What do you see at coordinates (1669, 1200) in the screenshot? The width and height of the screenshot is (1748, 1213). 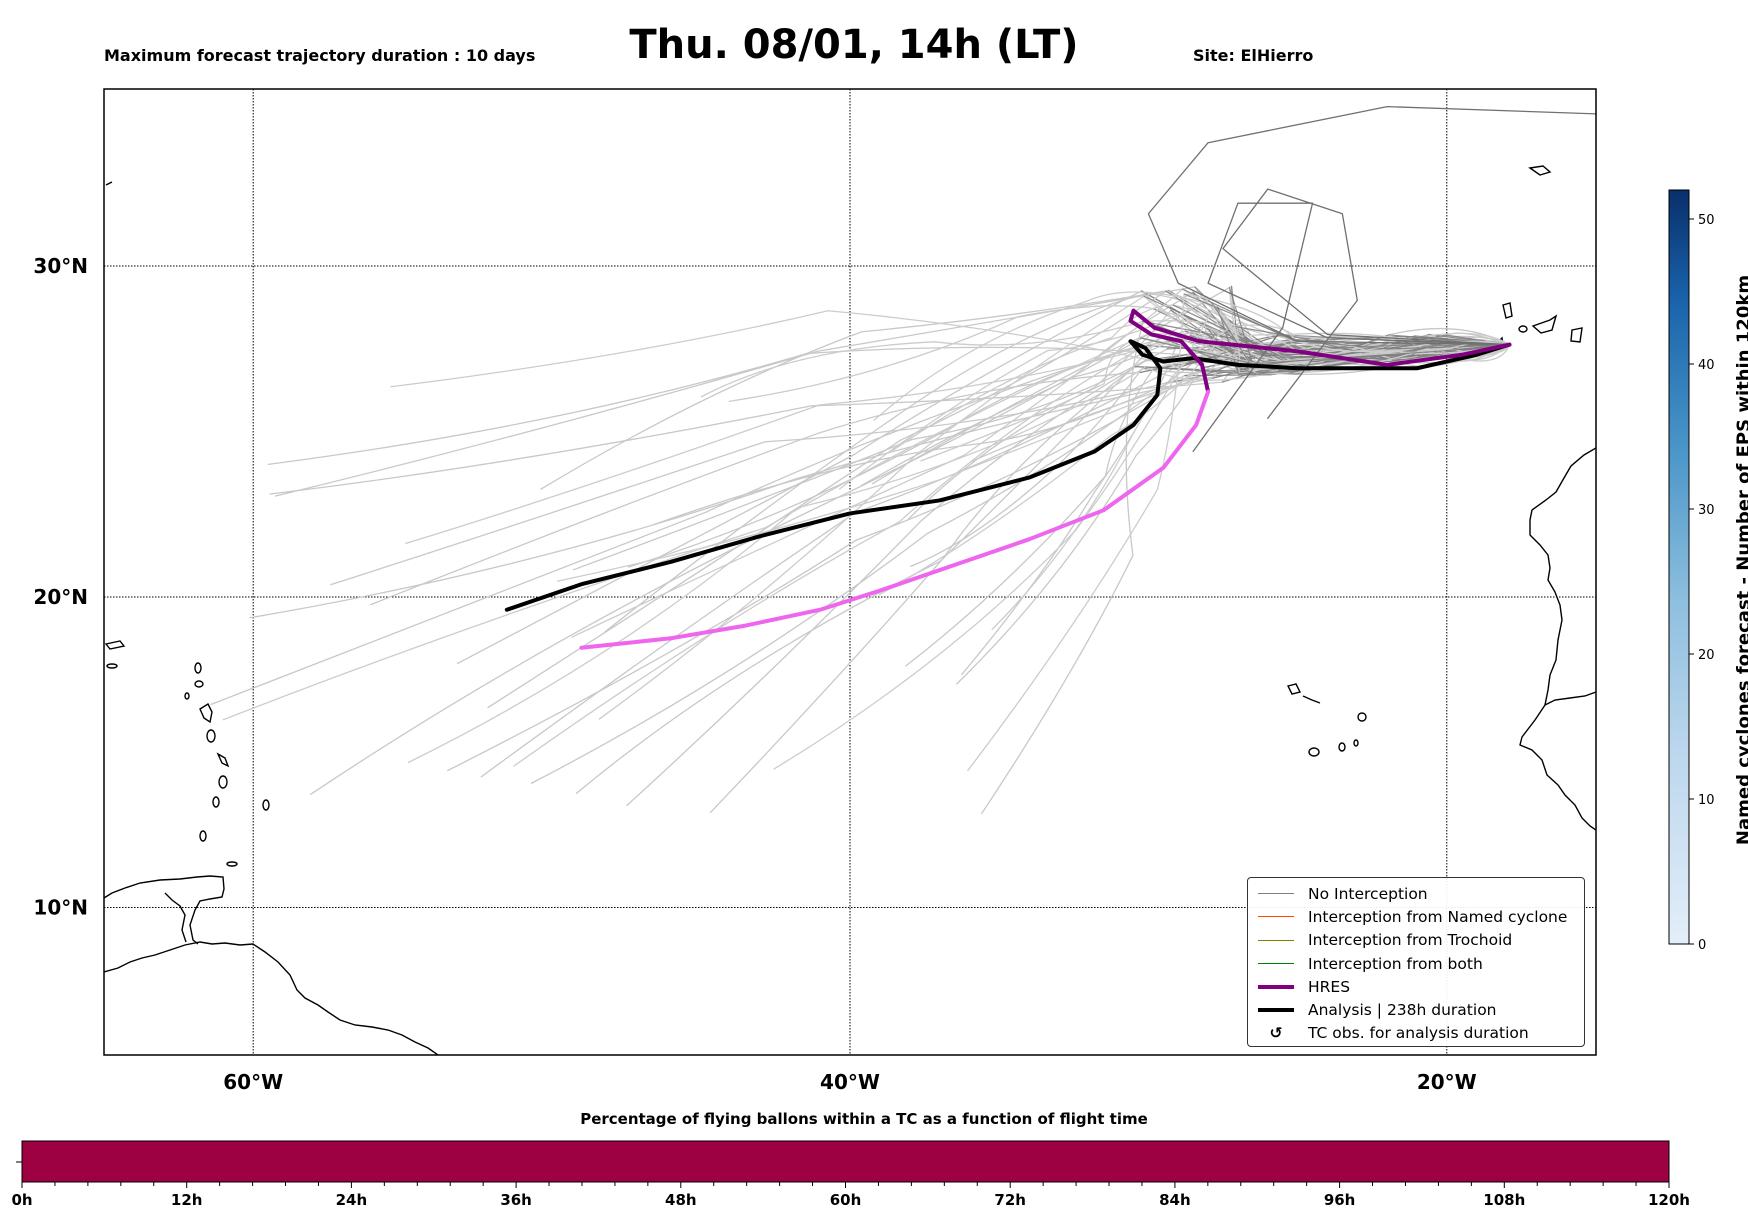 I see `time-bar-tick-label: 120h` at bounding box center [1669, 1200].